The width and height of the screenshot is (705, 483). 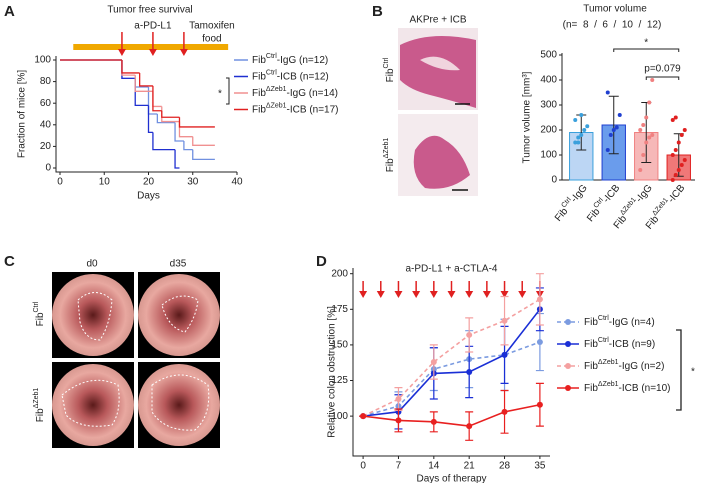 What do you see at coordinates (9, 261) in the screenshot?
I see `panel-label: C` at bounding box center [9, 261].